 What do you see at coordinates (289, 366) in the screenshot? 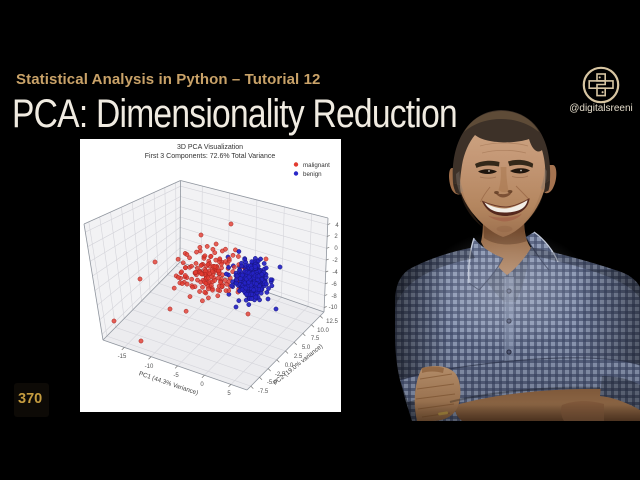
I see `svg-text: 0.0` at bounding box center [289, 366].